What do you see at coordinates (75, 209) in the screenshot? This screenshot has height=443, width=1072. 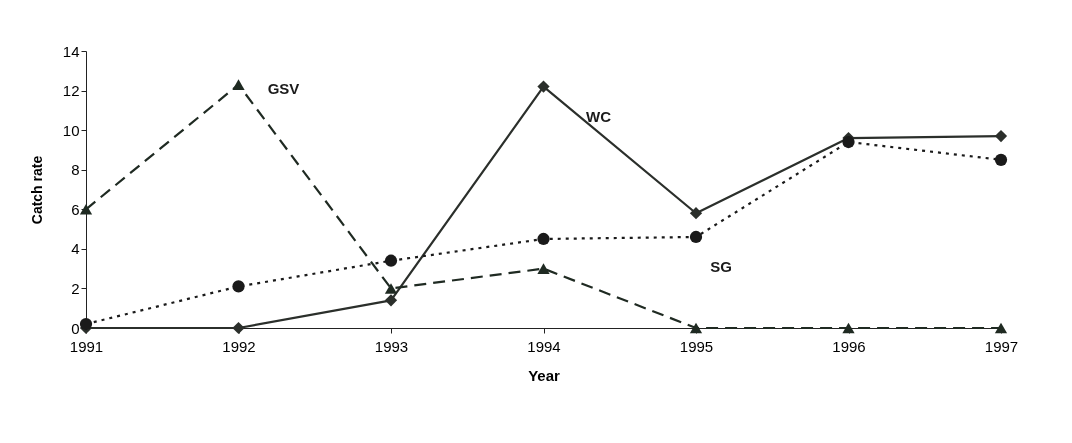 I see `y-tick-label: 6` at bounding box center [75, 209].